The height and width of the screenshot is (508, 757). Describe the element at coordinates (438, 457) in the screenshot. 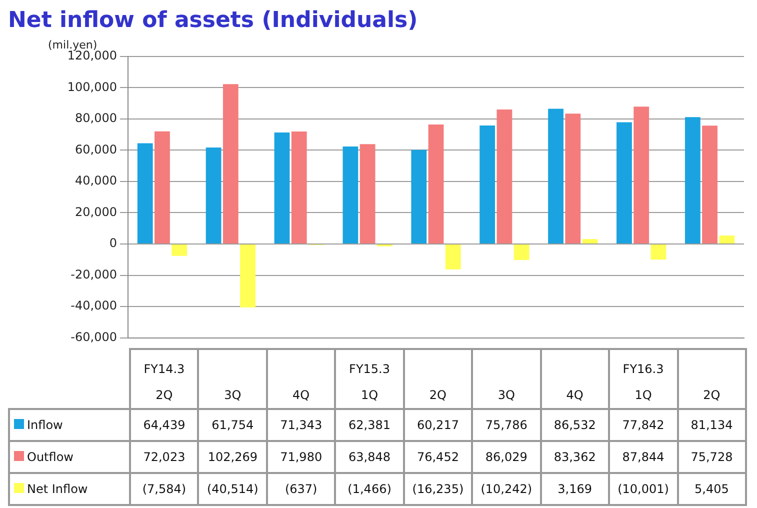

I see `data-label: 76,452` at that location.